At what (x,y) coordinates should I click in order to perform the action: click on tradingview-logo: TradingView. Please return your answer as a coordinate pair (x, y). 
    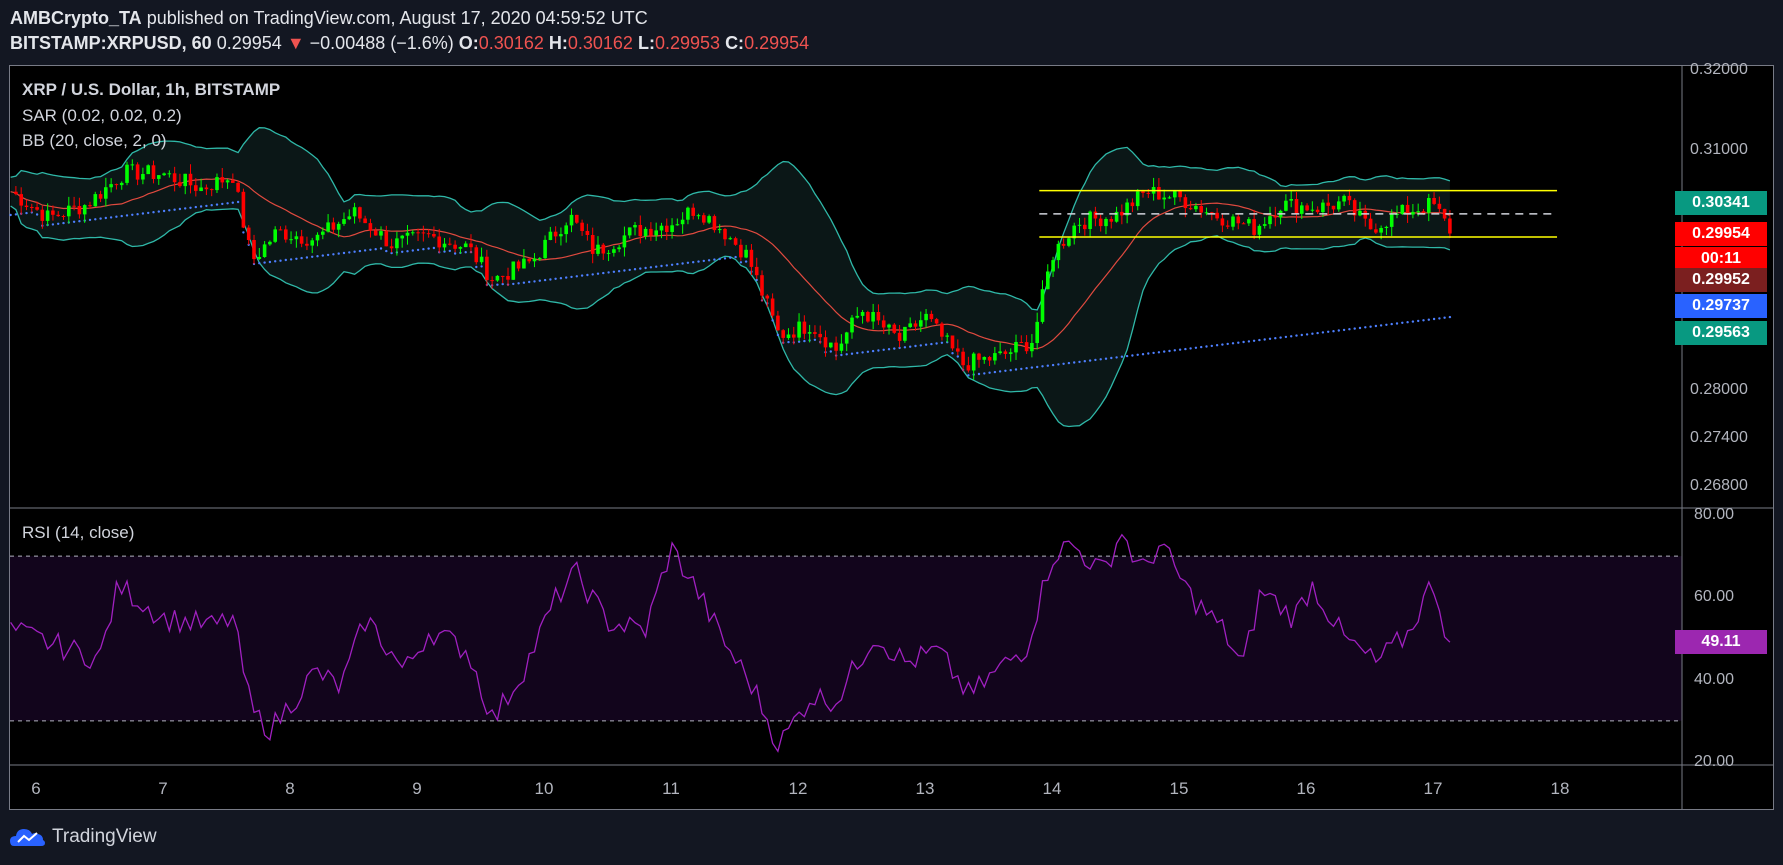
    Looking at the image, I should click on (83, 837).